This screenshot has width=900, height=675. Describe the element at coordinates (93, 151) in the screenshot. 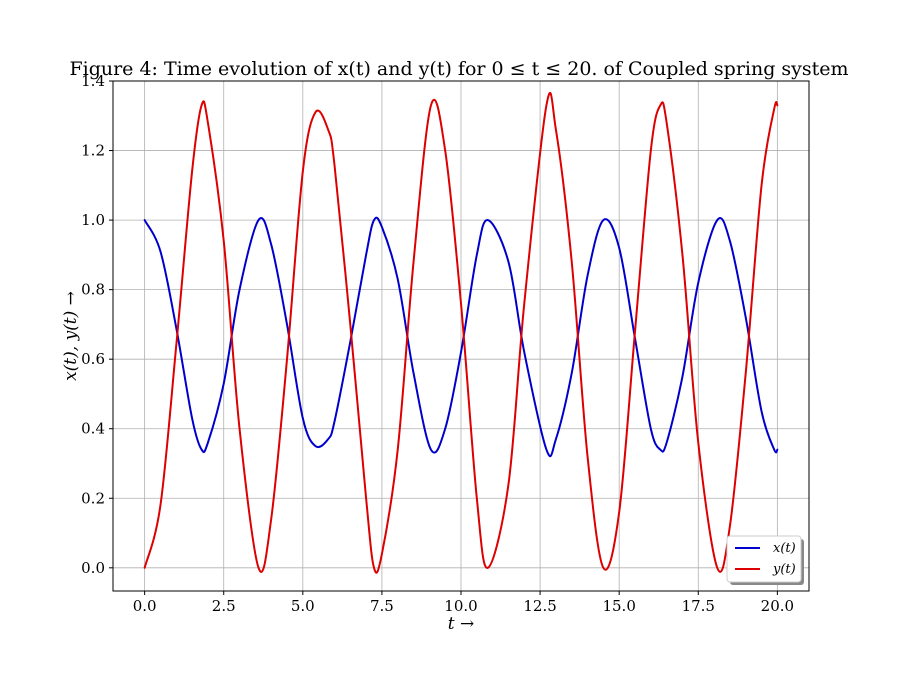

I see `y-tick-label: 1.2` at that location.